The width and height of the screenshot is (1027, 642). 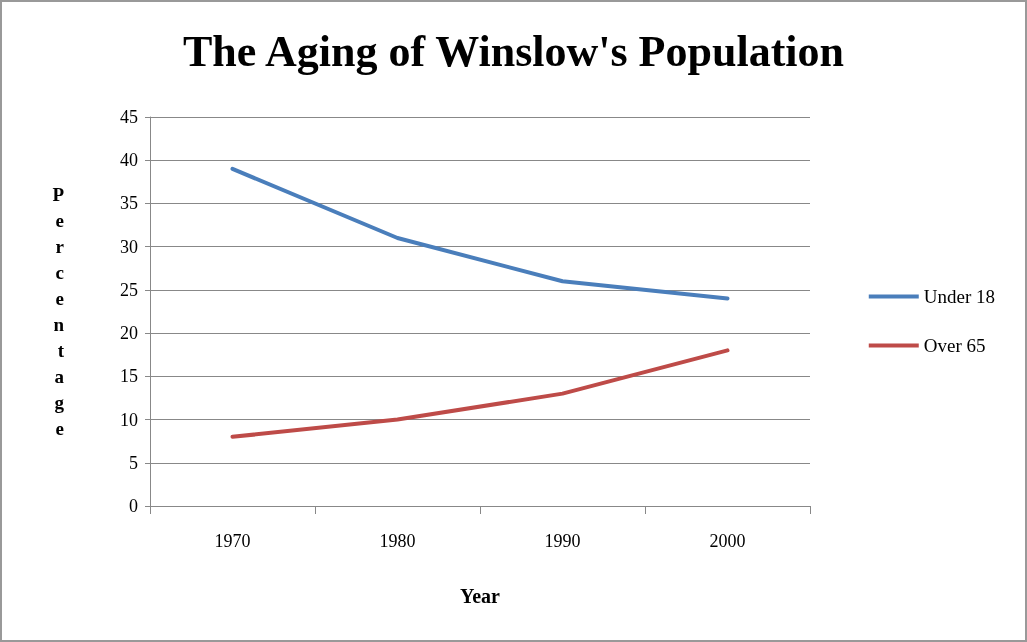 I want to click on legend-label: Over 65, so click(x=954, y=345).